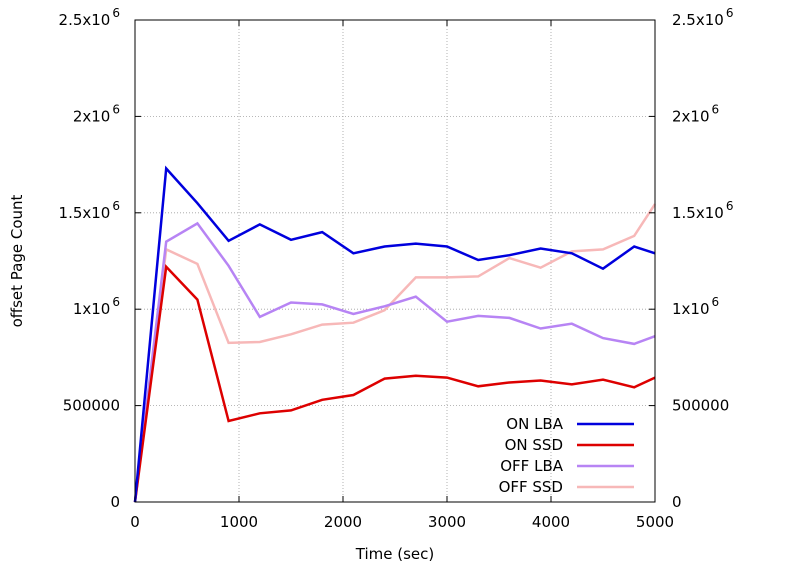  I want to click on y-tick-label-left: 2.5x10 6, so click(89, 17).